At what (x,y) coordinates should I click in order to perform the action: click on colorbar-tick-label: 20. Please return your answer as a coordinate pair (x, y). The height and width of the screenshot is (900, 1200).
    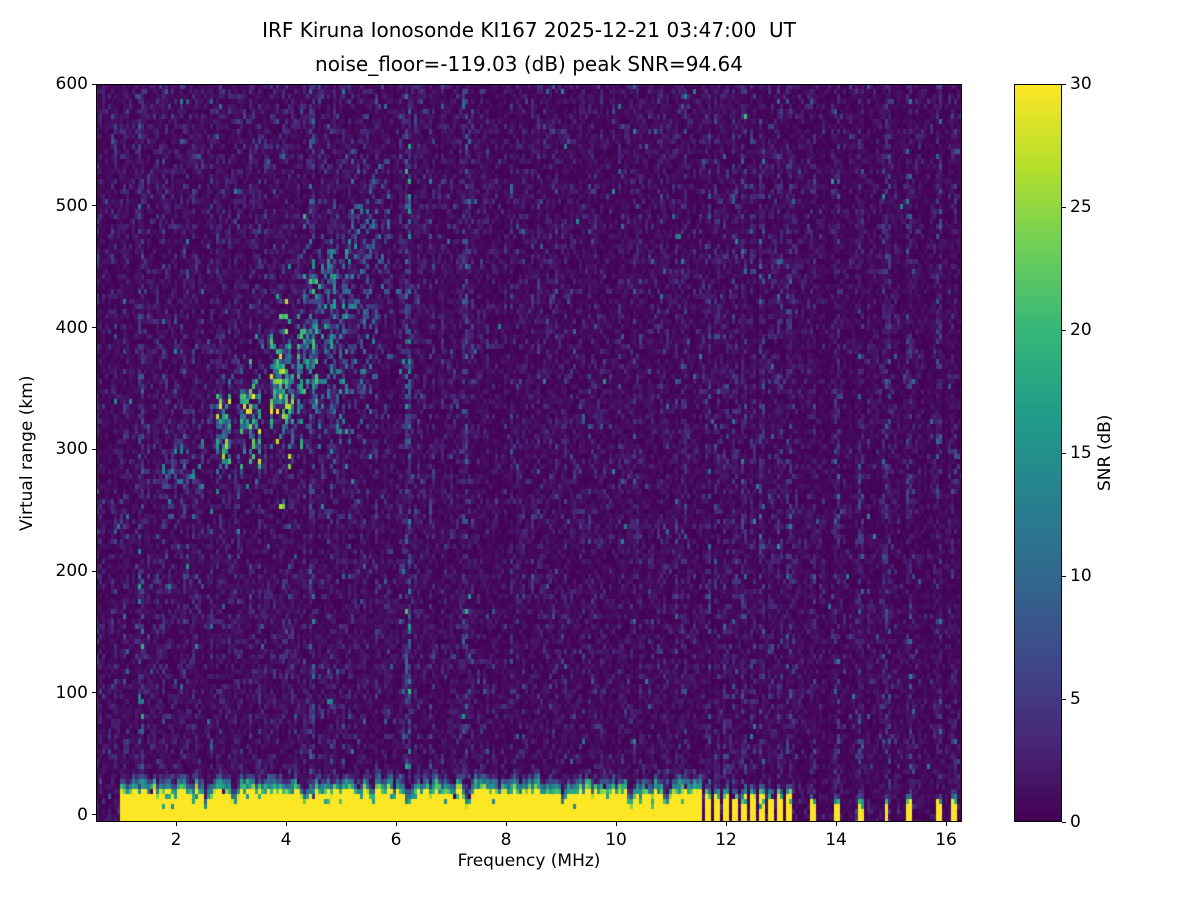
    Looking at the image, I should click on (1081, 330).